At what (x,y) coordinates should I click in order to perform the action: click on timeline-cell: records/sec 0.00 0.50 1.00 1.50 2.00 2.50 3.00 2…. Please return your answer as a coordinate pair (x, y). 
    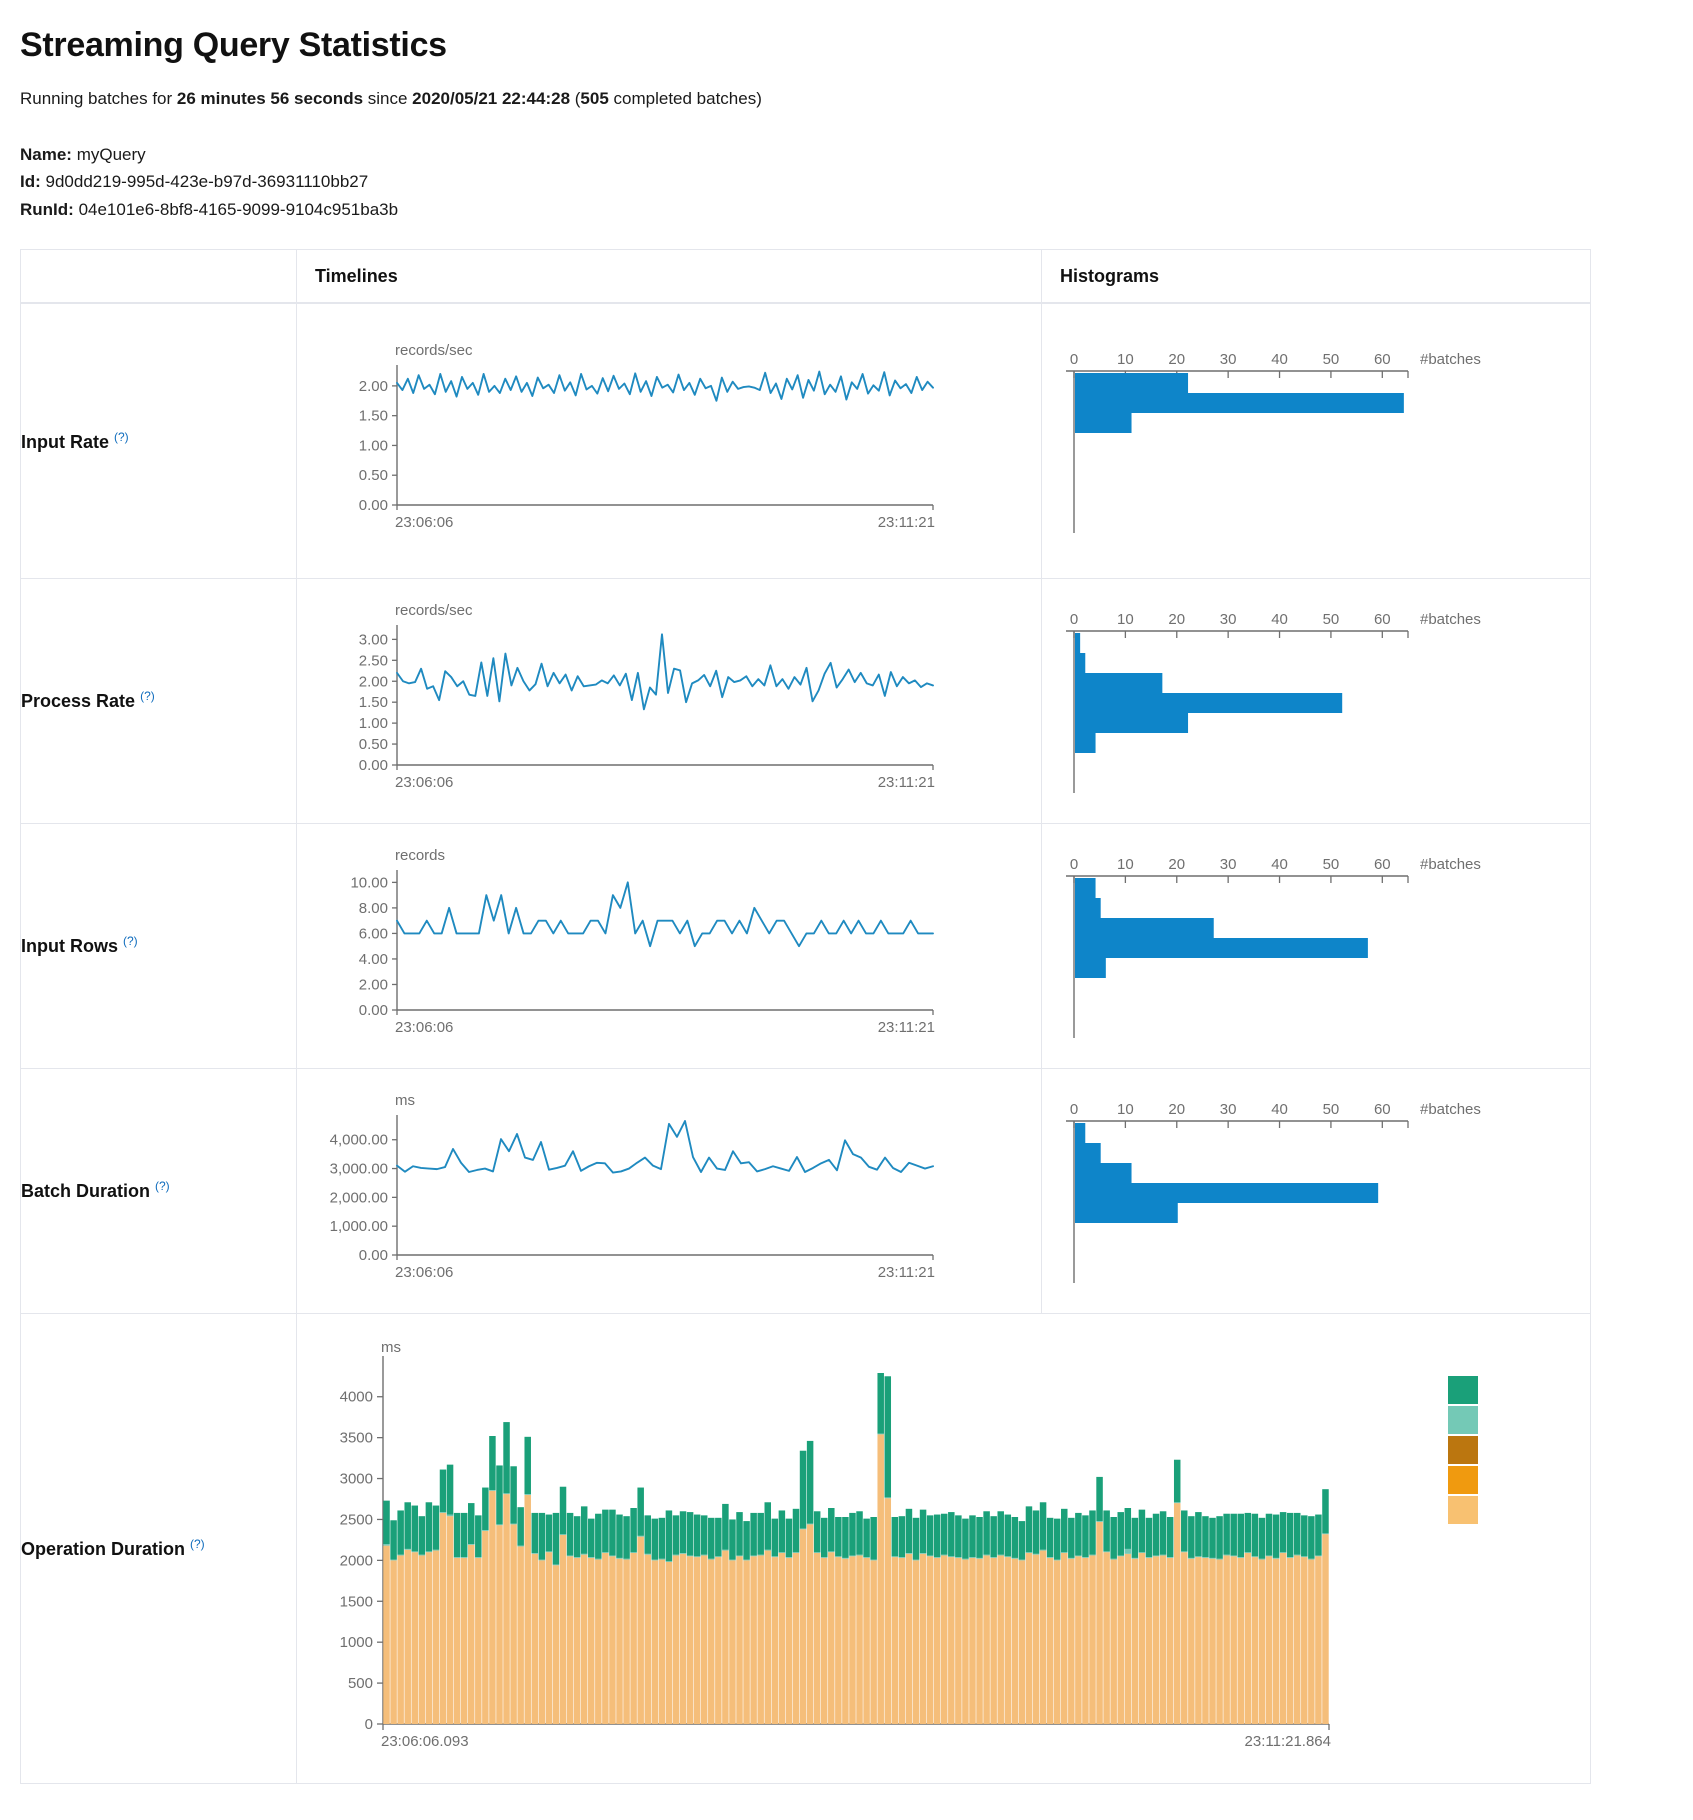
    Looking at the image, I should click on (669, 700).